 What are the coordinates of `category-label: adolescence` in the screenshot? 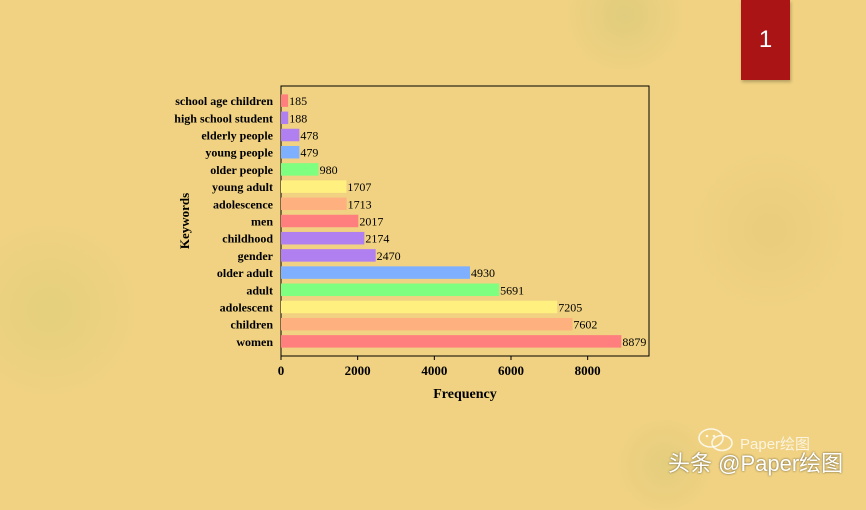 It's located at (243, 204).